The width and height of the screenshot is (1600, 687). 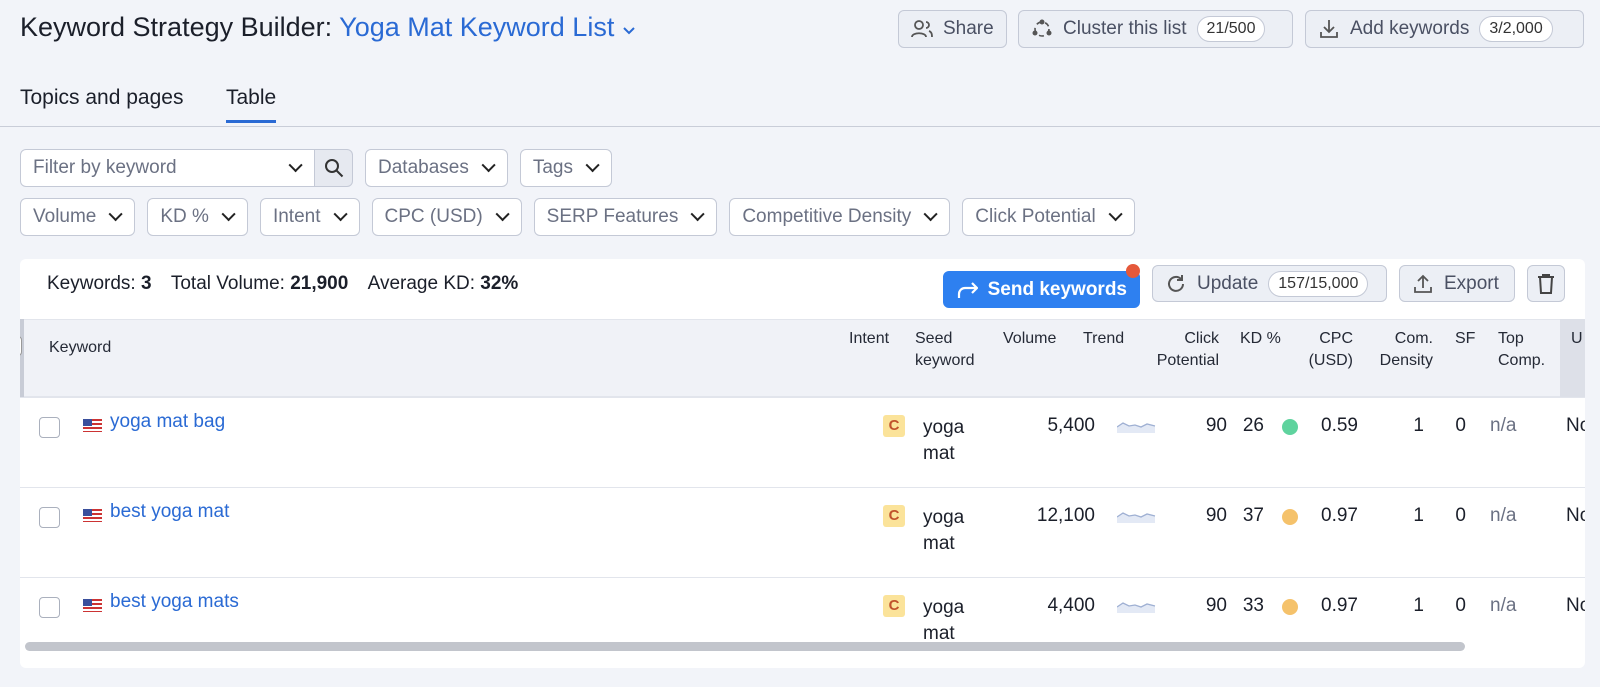 What do you see at coordinates (102, 97) in the screenshot?
I see `tab: Topics and pages` at bounding box center [102, 97].